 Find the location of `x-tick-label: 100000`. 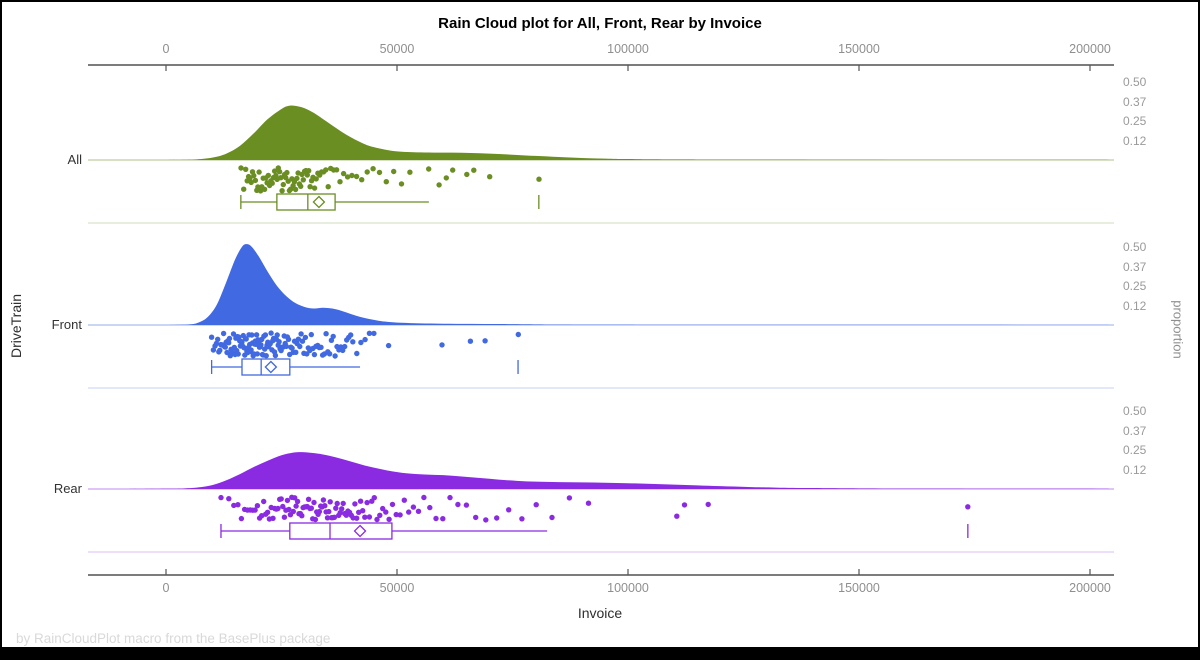

x-tick-label: 100000 is located at coordinates (628, 588).